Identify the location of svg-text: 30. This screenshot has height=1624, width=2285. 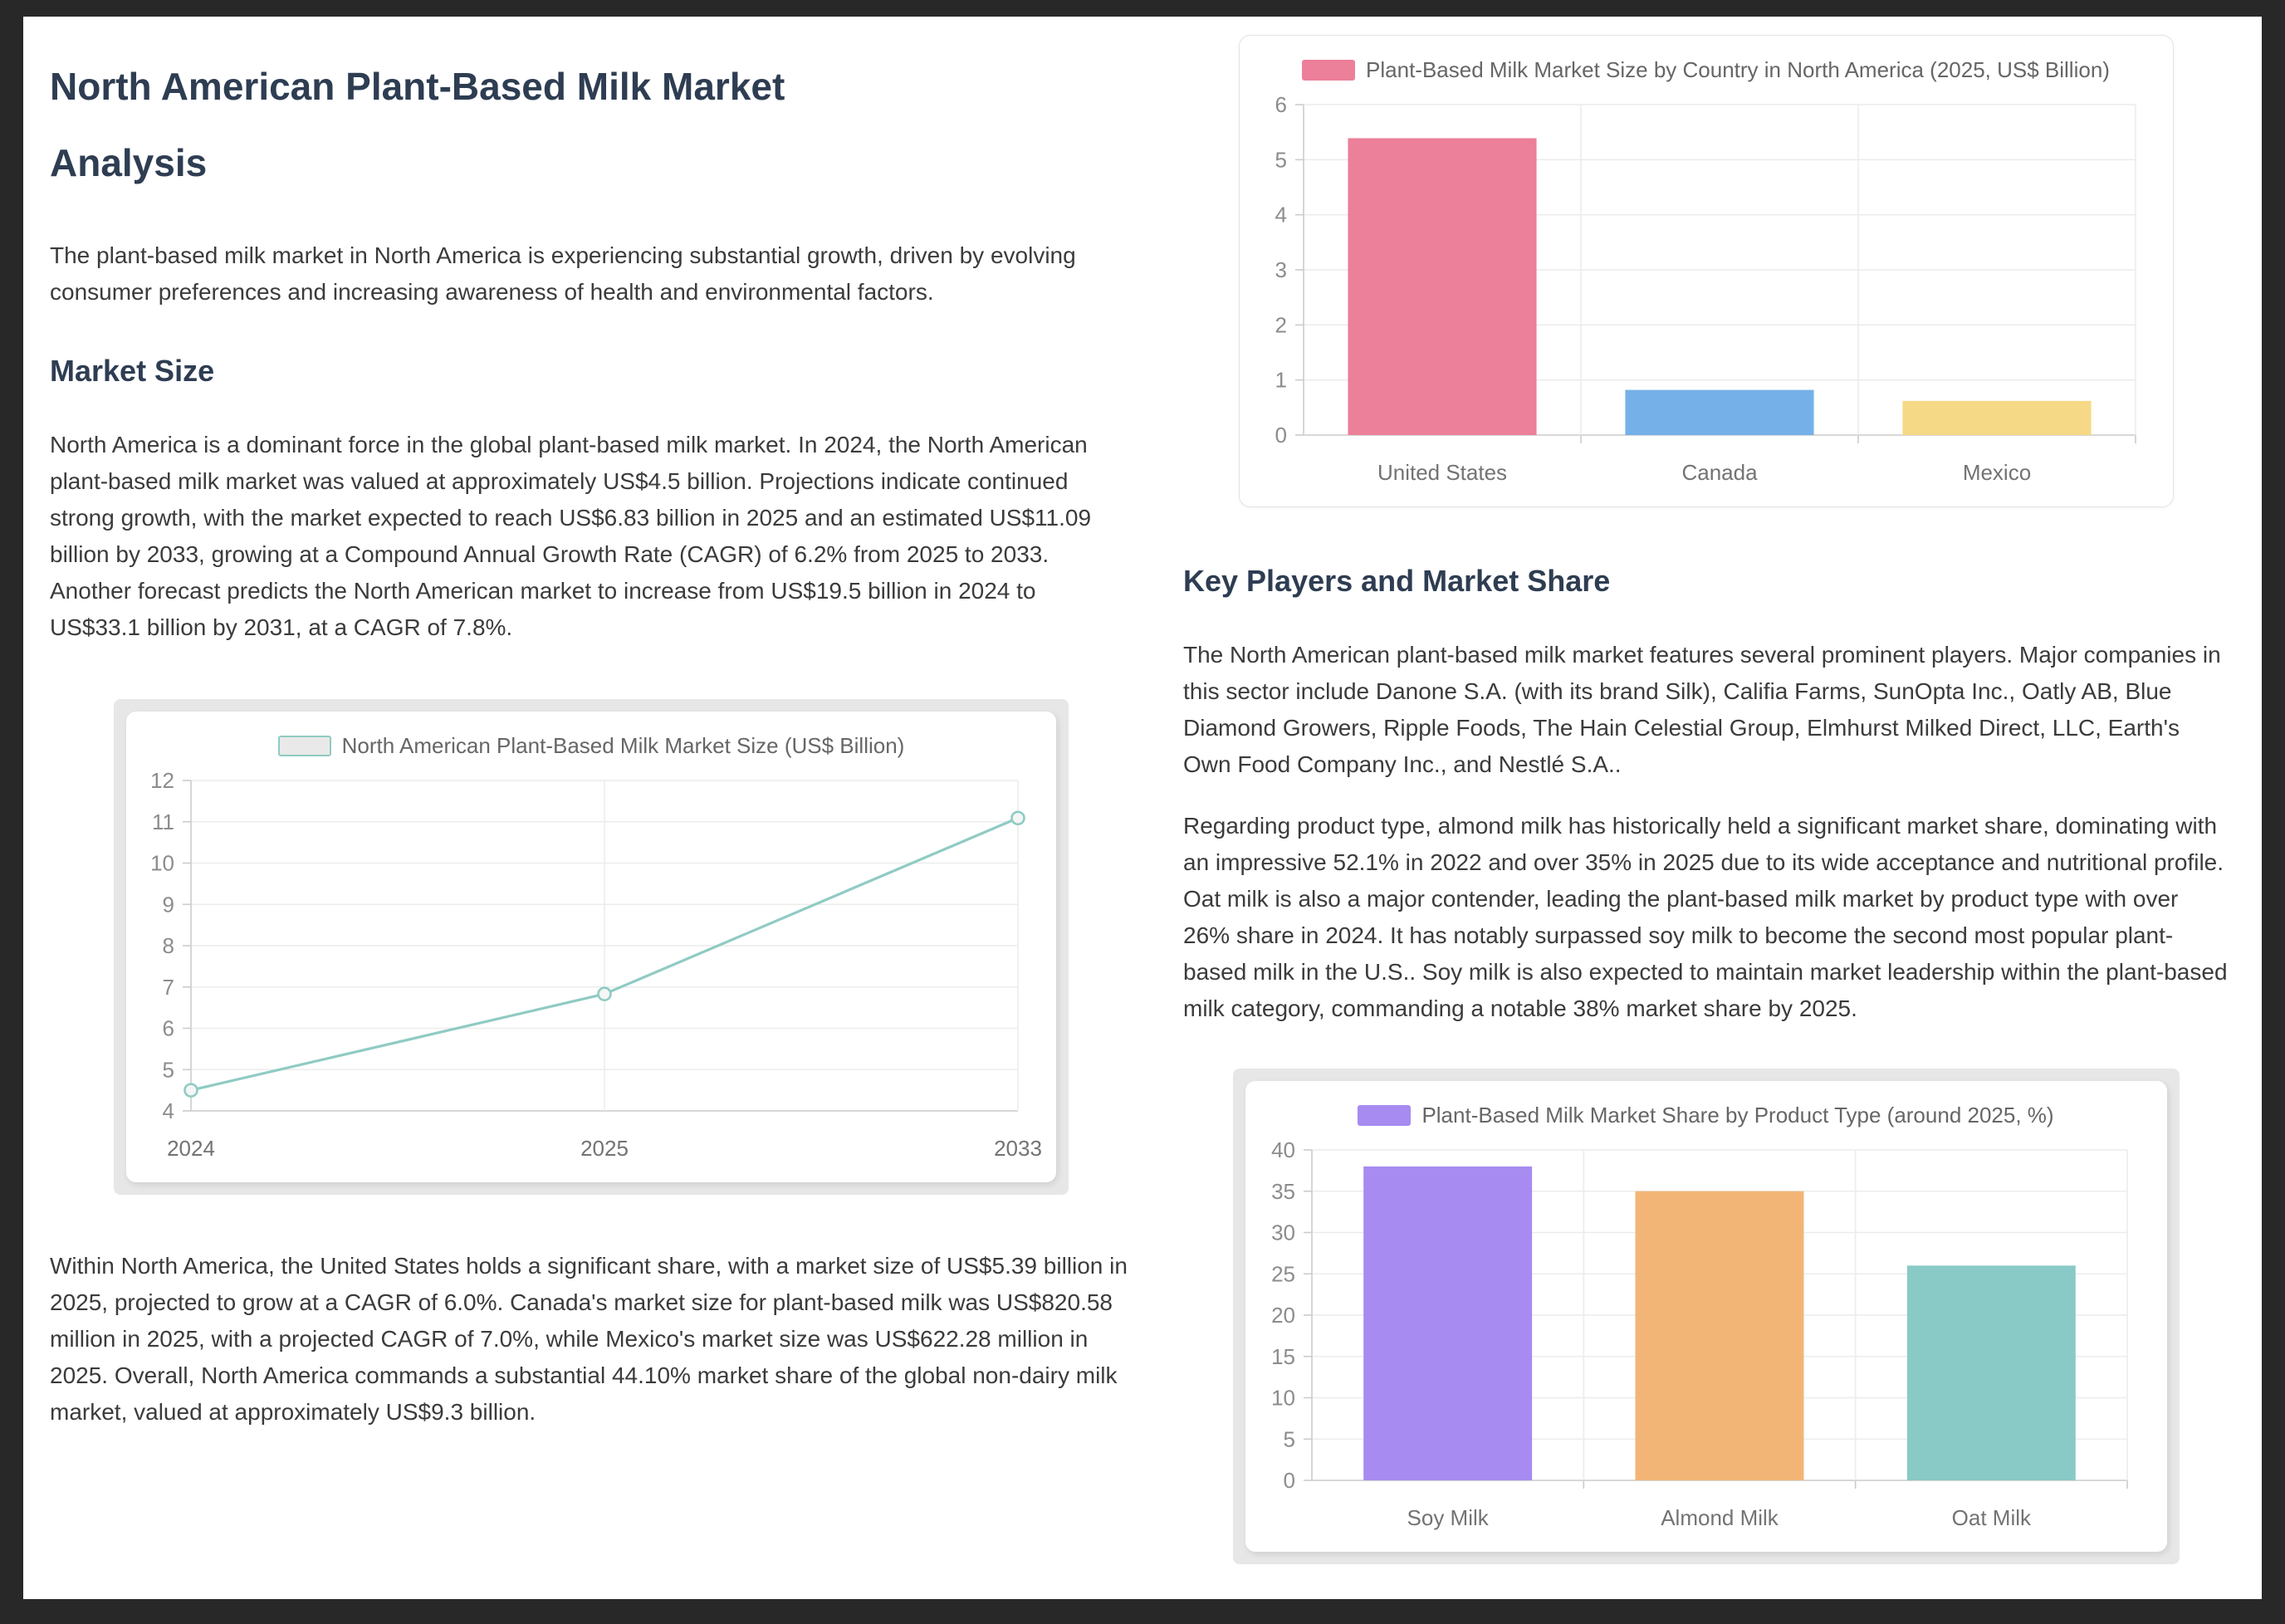
(1283, 1232).